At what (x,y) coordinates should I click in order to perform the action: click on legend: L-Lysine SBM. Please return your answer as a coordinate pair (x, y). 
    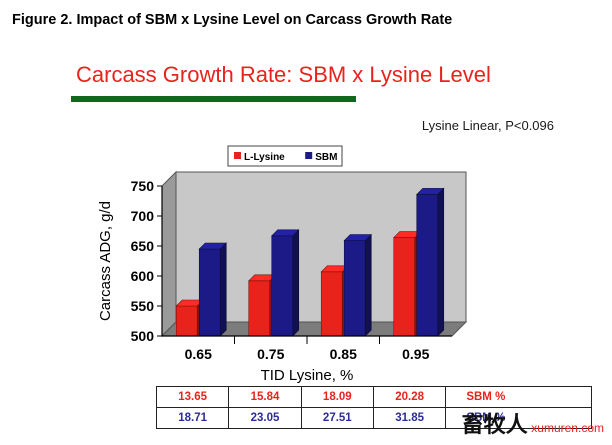
    Looking at the image, I should click on (285, 156).